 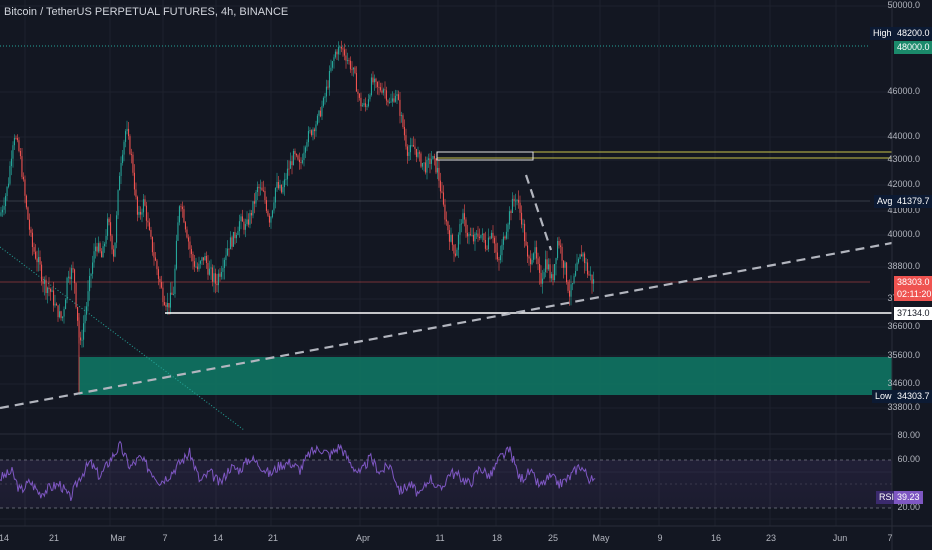 I want to click on time-axis-label: Mar, so click(x=118, y=538).